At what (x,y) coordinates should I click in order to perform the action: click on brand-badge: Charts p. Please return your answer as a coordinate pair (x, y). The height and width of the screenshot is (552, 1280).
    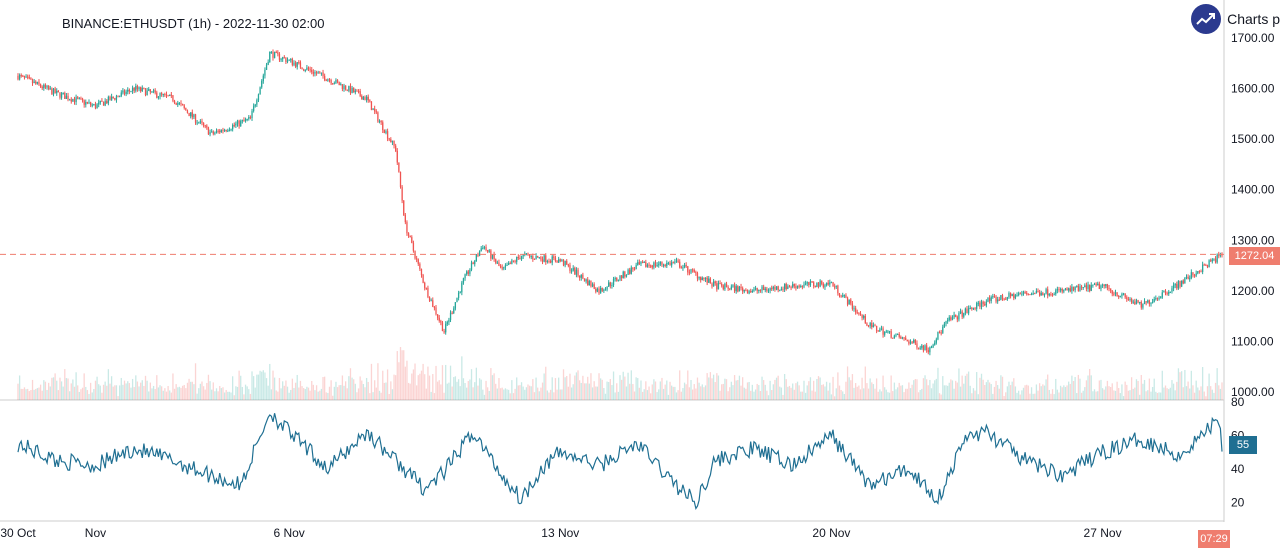
    Looking at the image, I should click on (1235, 19).